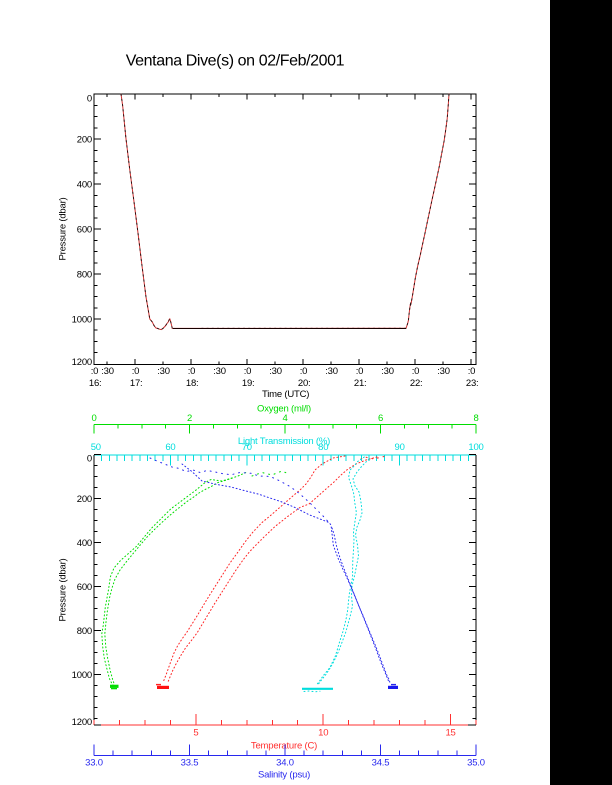 The image size is (612, 785). What do you see at coordinates (400, 447) in the screenshot?
I see `svg-text: 90` at bounding box center [400, 447].